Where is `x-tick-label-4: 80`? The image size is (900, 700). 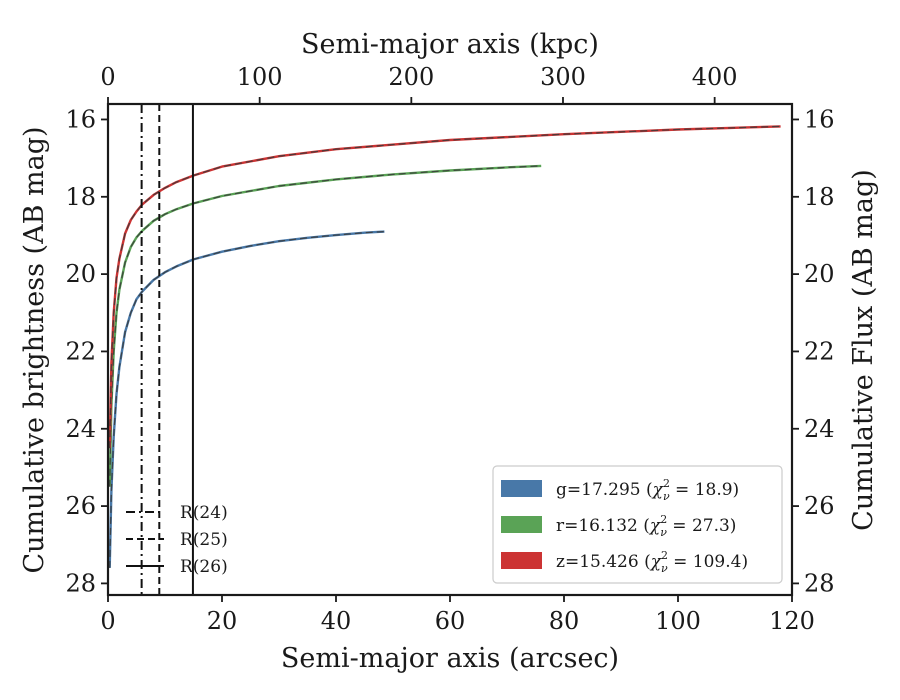 x-tick-label-4: 80 is located at coordinates (564, 621).